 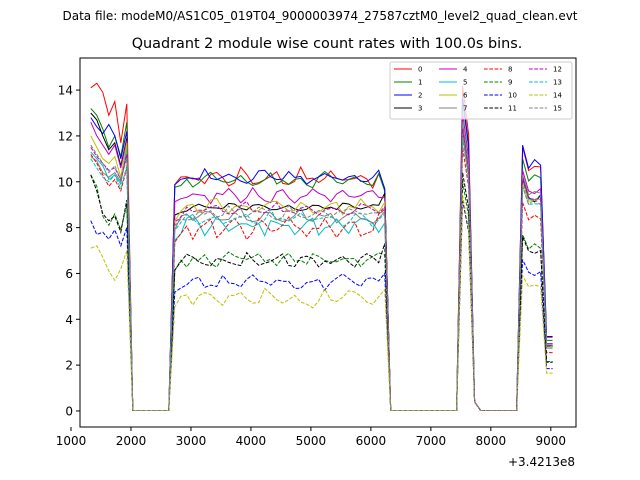 I want to click on y-tick-label: 12, so click(x=65, y=136).